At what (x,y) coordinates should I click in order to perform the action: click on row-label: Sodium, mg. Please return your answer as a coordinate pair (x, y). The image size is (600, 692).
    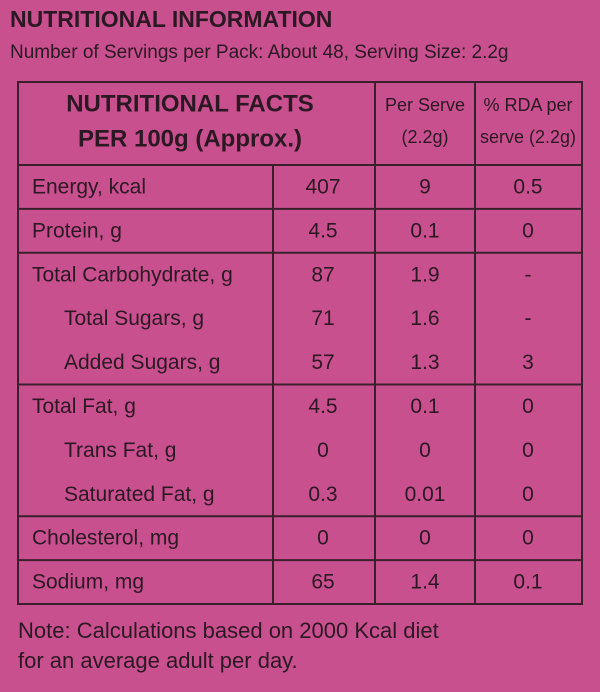
    Looking at the image, I should click on (88, 582).